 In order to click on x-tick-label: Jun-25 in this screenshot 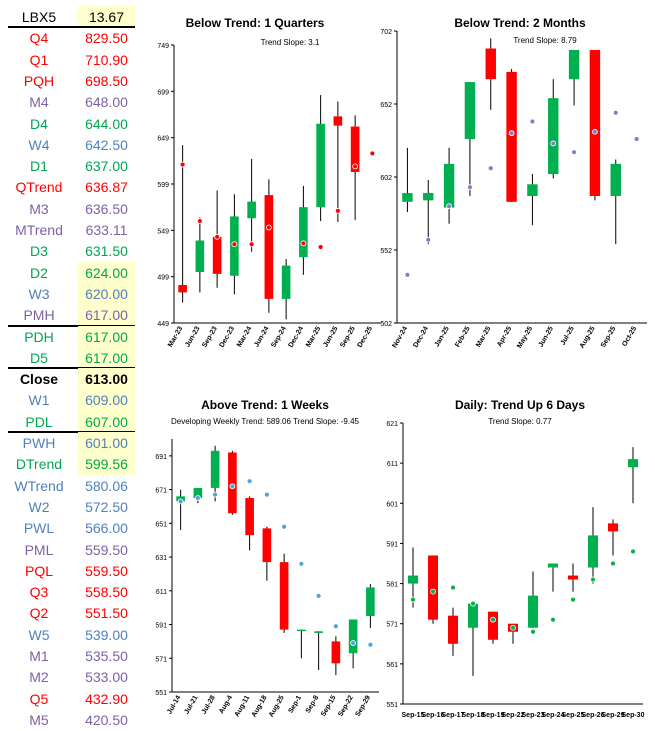, I will do `click(330, 336)`.